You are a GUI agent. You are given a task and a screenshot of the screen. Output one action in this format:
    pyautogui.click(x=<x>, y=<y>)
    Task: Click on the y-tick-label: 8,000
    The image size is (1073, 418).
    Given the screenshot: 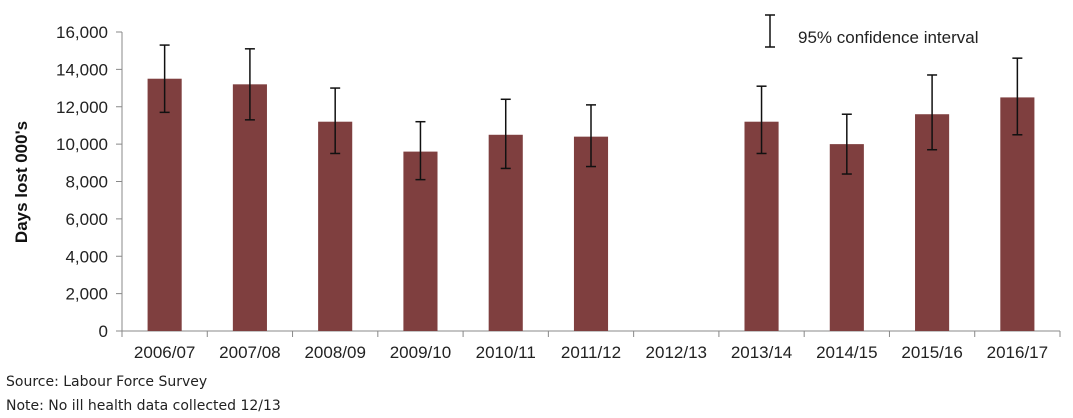 What is the action you would take?
    pyautogui.click(x=86, y=182)
    